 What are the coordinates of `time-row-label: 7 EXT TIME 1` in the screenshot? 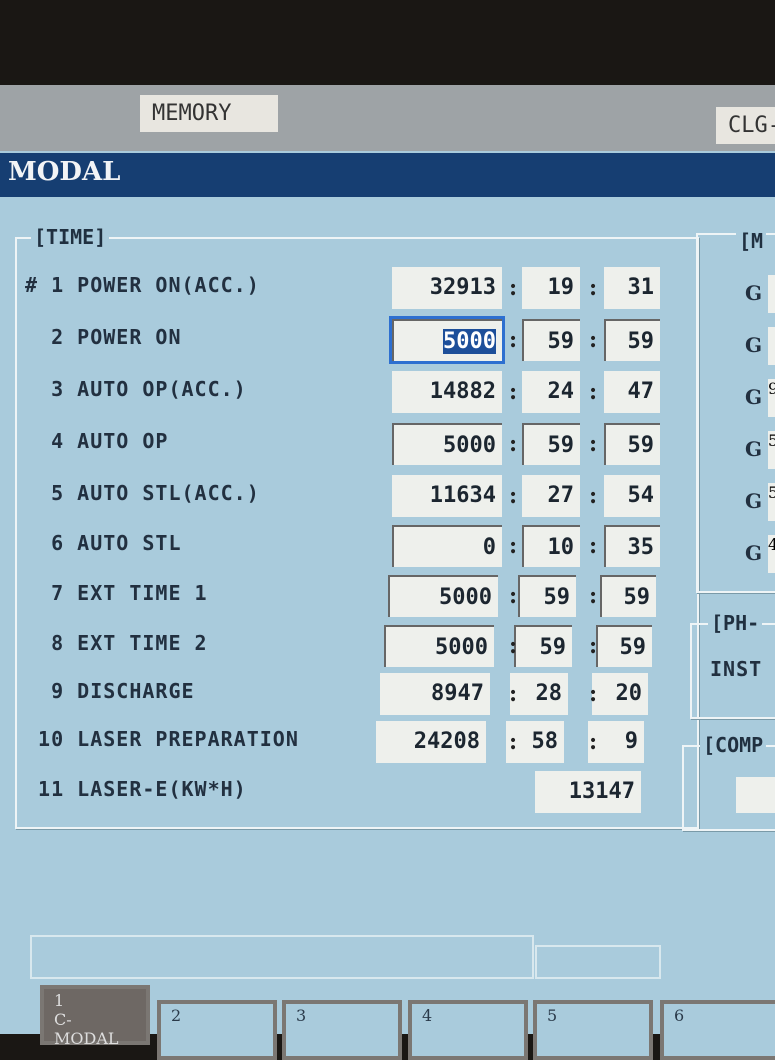 It's located at (116, 593).